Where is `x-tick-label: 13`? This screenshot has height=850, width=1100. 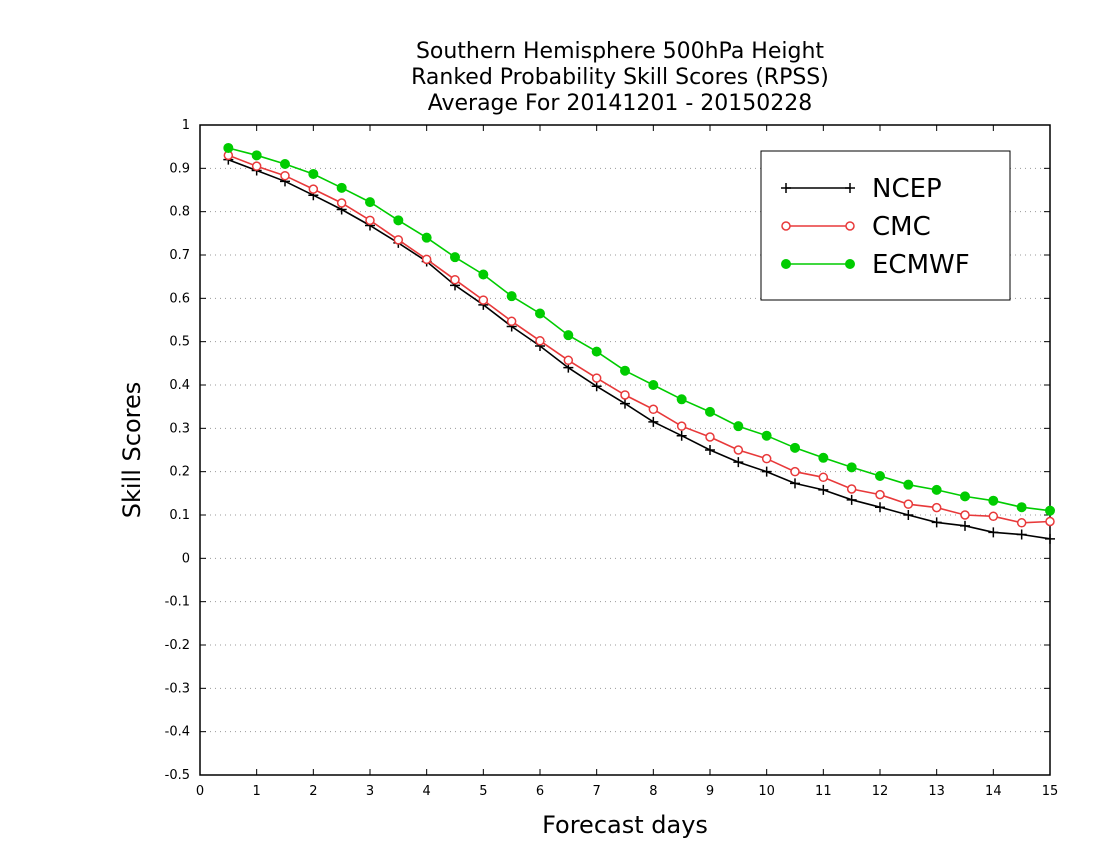
x-tick-label: 13 is located at coordinates (936, 791).